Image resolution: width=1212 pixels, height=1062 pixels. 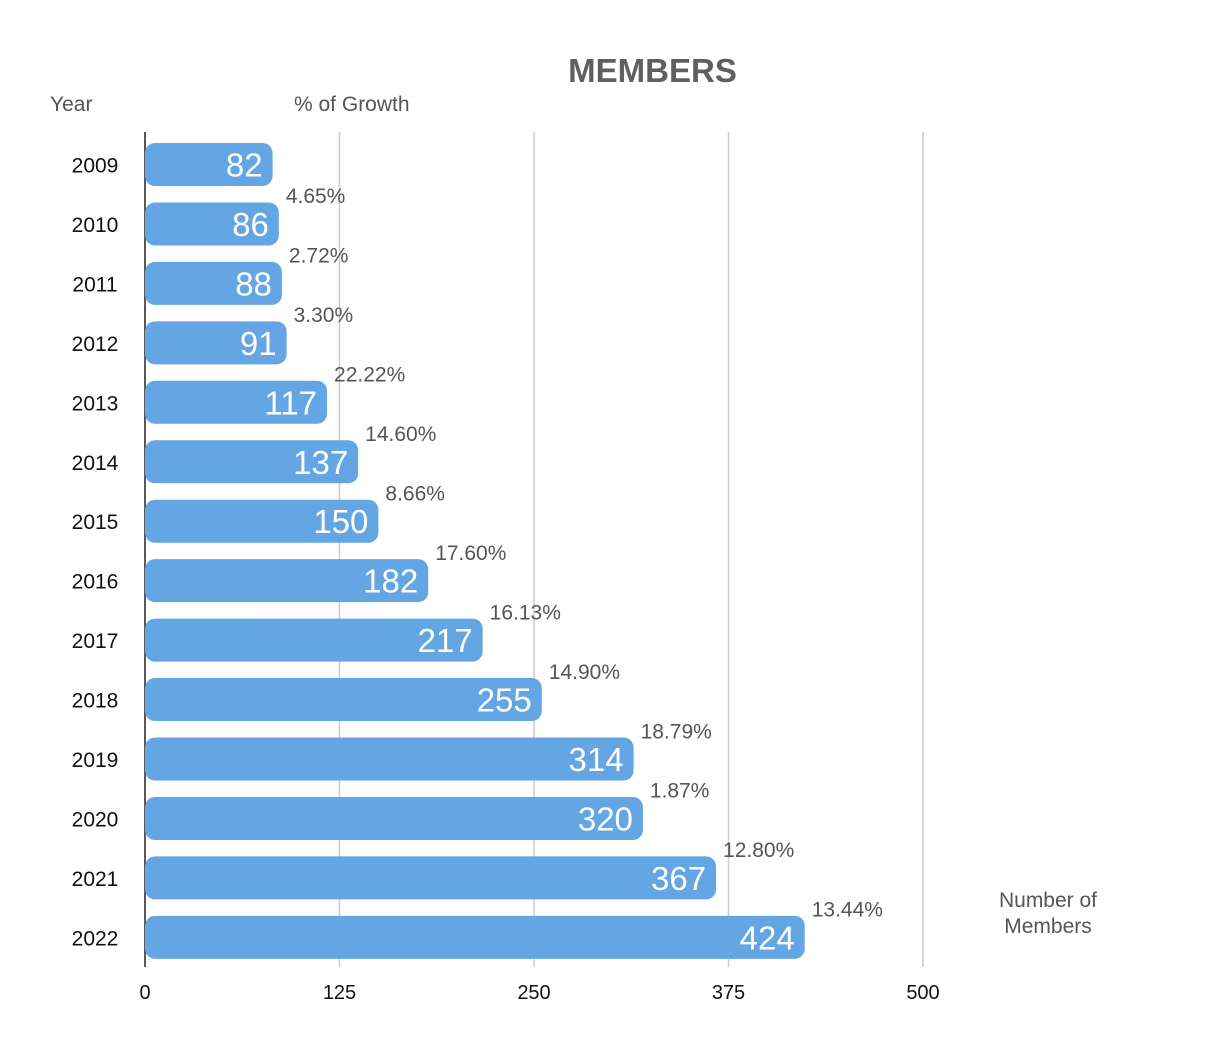 I want to click on growth-label: 17.60%, so click(x=470, y=553).